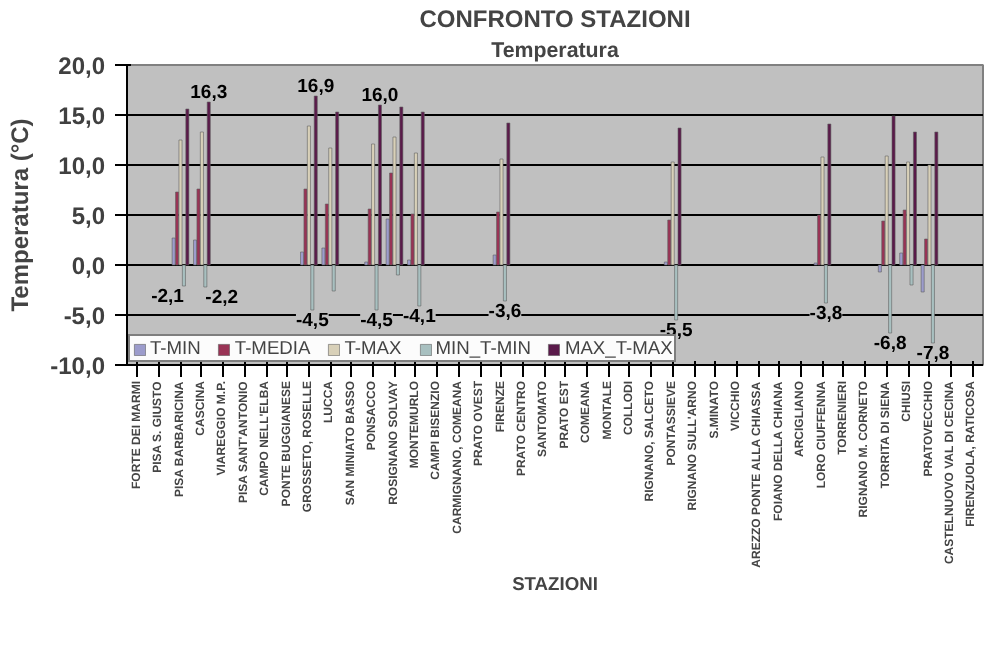 This screenshot has height=654, width=1000. I want to click on y-axis-title: Temperatura (°C), so click(20, 215).